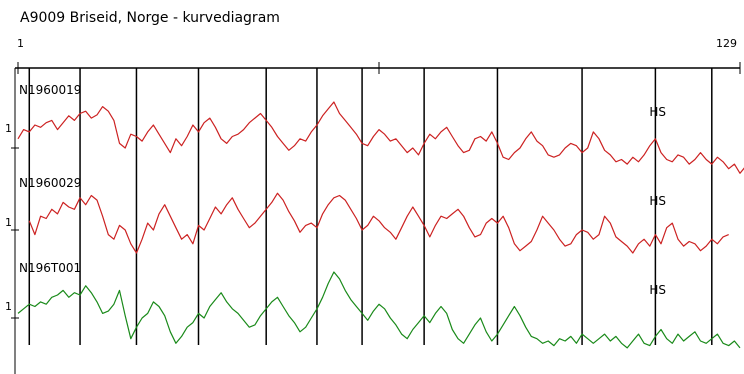  I want to click on x-tick-label-start: 1, so click(20, 43).